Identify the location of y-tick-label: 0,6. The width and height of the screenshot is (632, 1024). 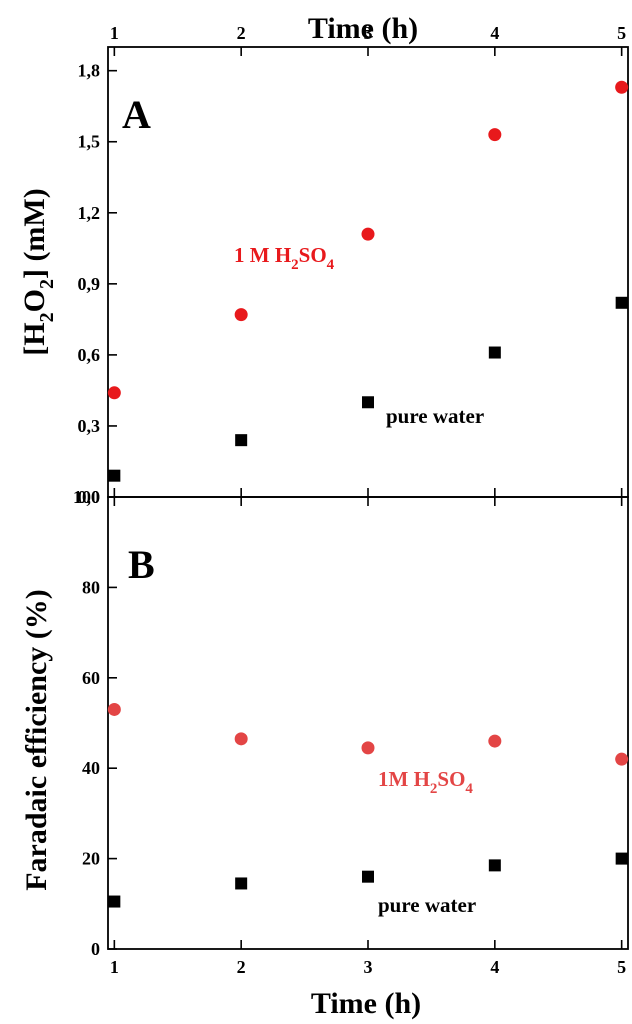
(89, 355).